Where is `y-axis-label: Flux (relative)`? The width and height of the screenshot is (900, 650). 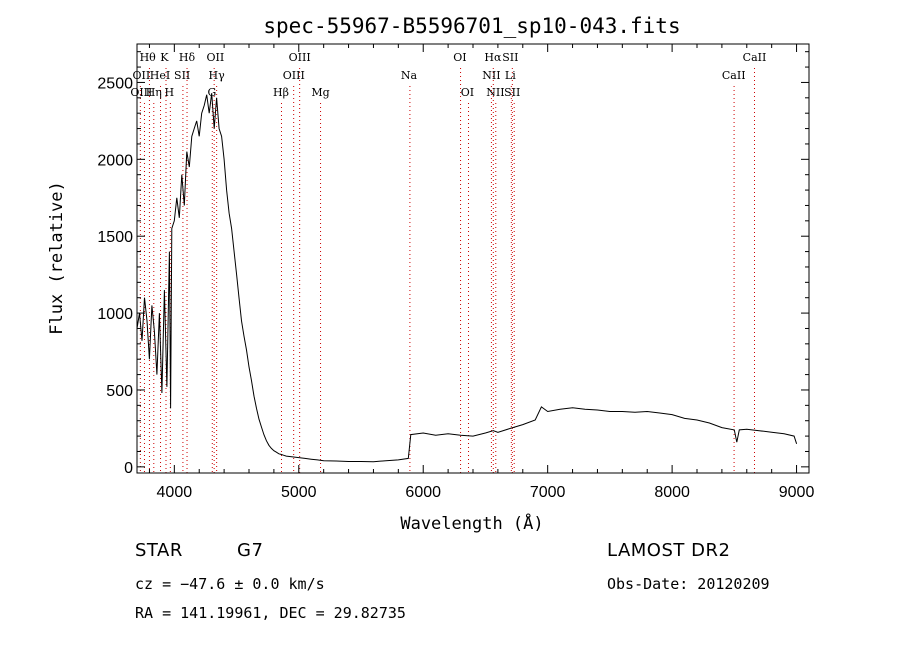 y-axis-label: Flux (relative) is located at coordinates (57, 258).